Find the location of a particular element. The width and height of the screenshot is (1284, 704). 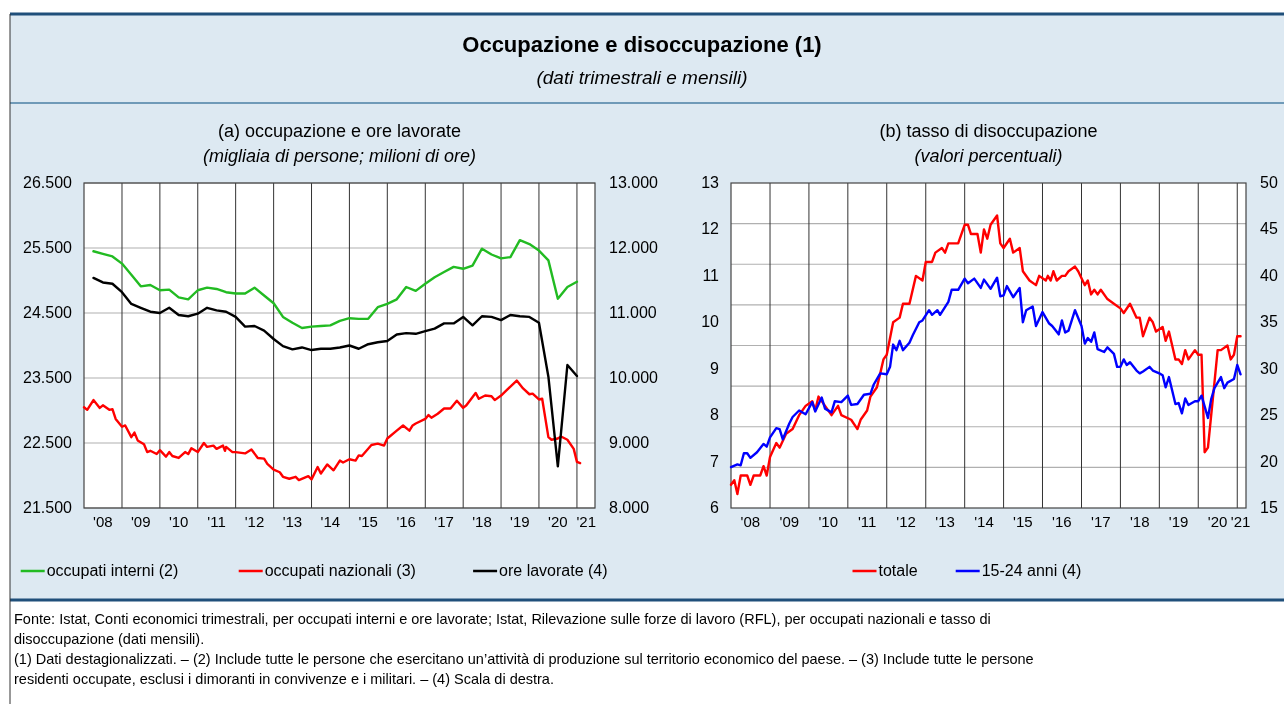

y-tick-label: 24.500 is located at coordinates (48, 312).